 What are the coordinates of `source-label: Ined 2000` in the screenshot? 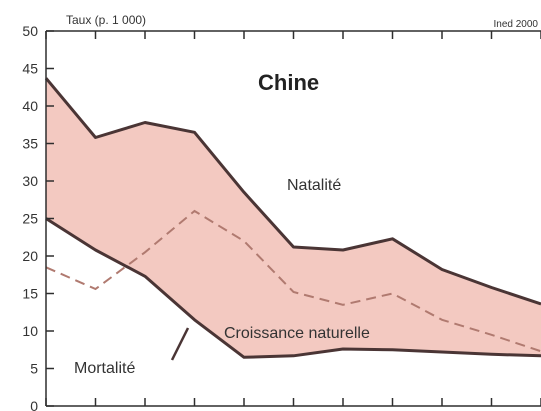 It's located at (516, 24).